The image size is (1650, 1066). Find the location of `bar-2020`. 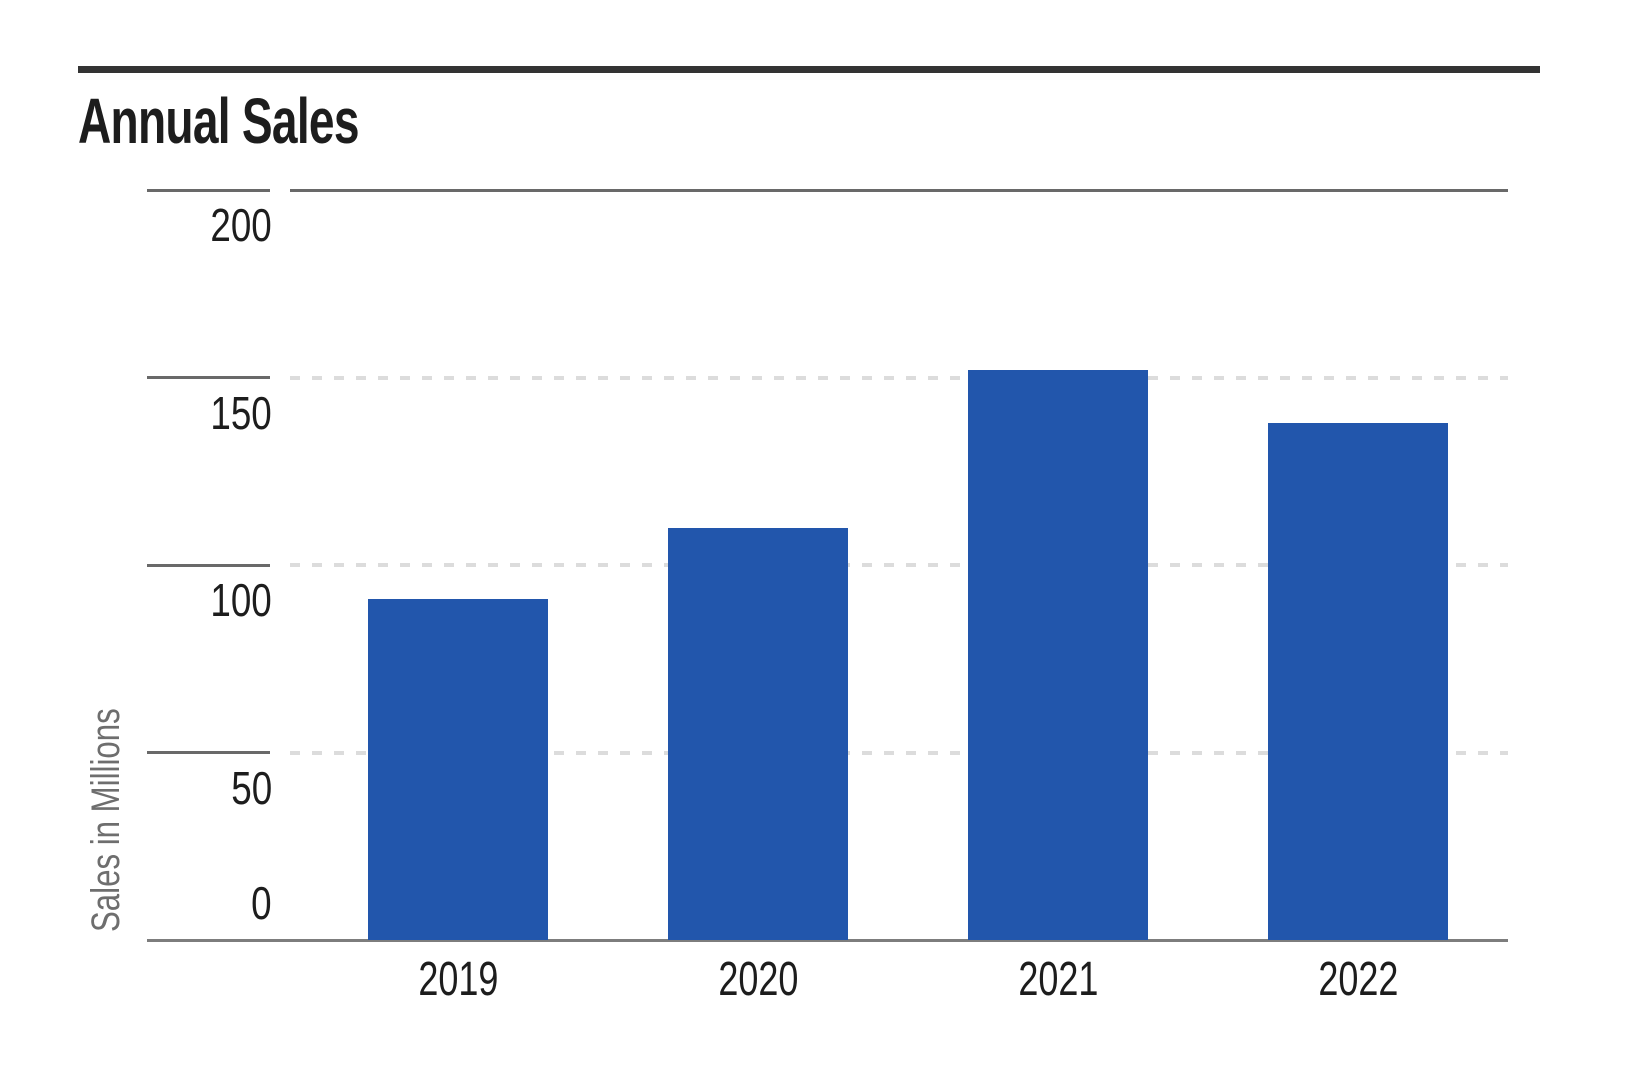

bar-2020 is located at coordinates (758, 733).